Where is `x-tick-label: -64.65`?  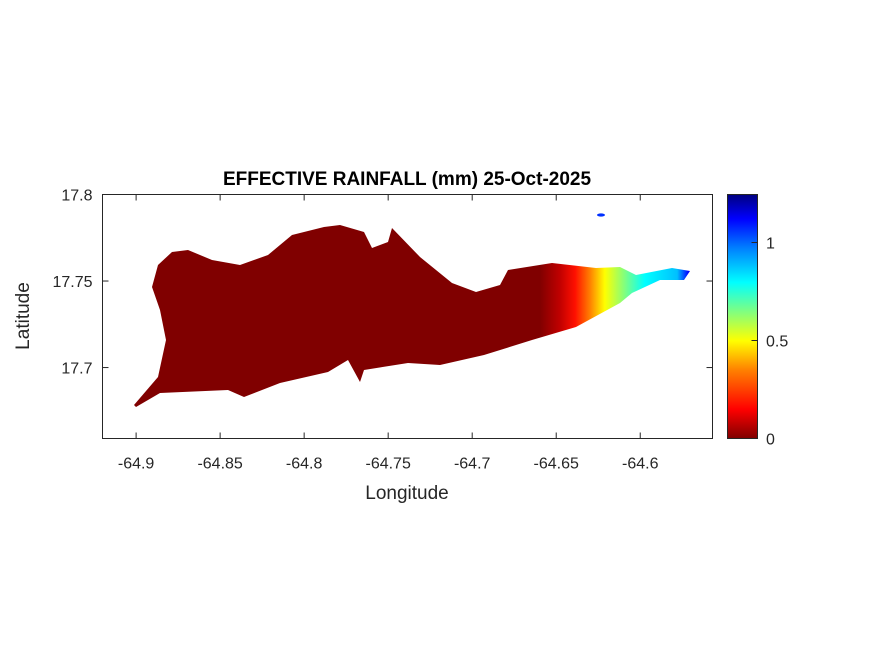
x-tick-label: -64.65 is located at coordinates (556, 464).